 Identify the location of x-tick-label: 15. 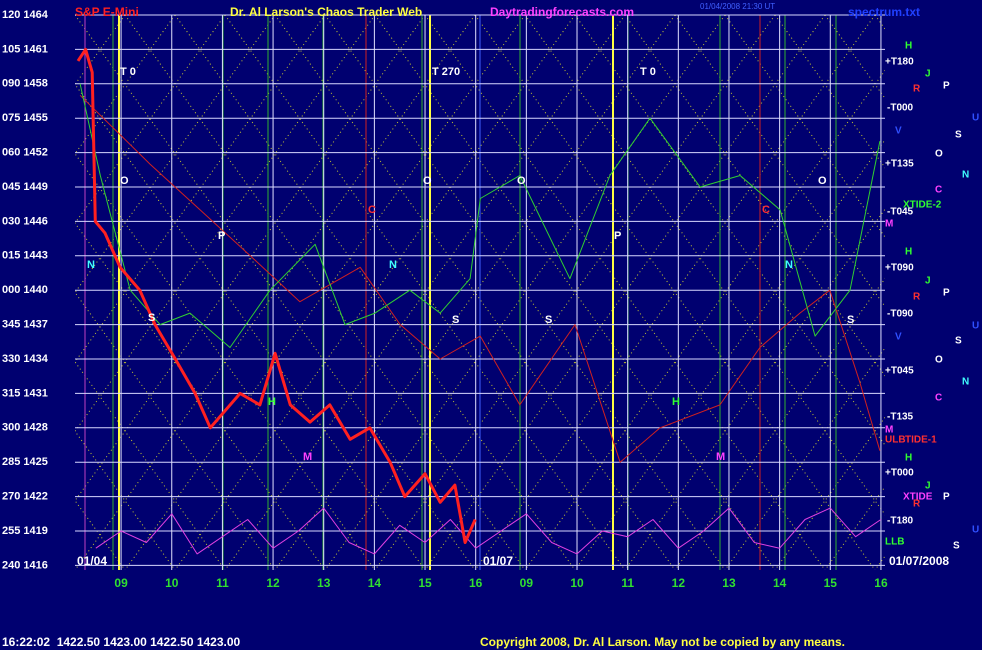
(425, 583).